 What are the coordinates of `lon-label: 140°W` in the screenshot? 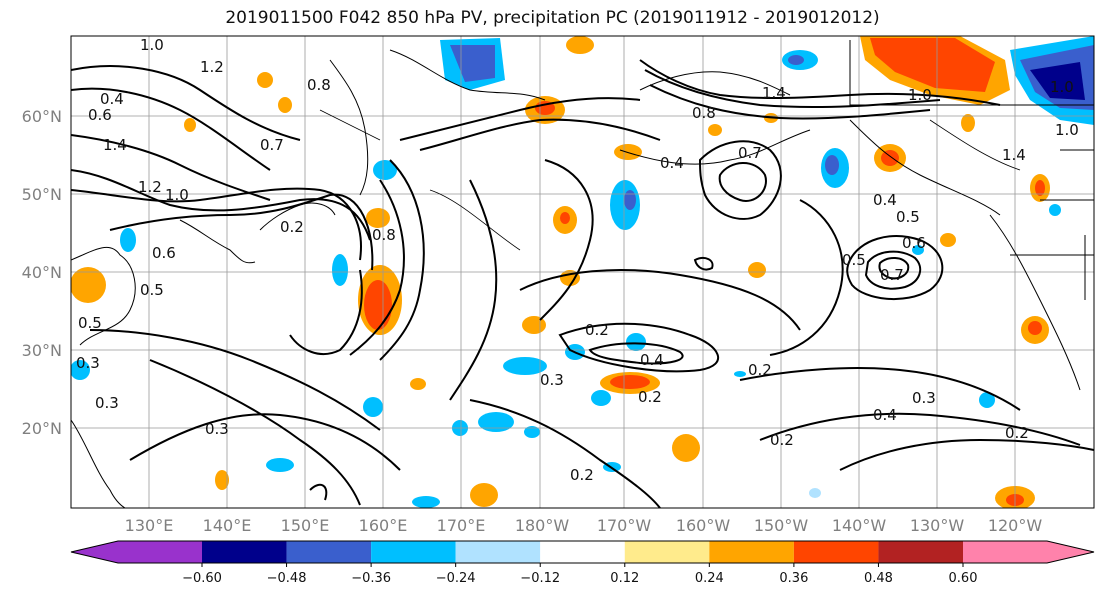 It's located at (859, 525).